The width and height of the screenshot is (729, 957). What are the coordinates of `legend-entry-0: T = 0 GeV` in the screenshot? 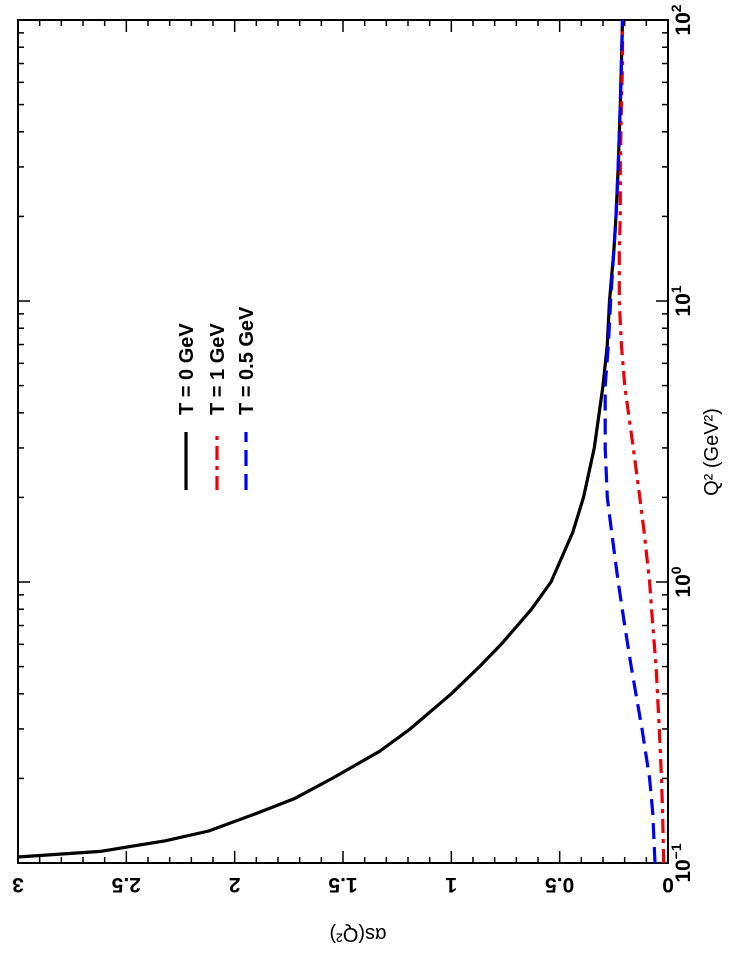 It's located at (187, 369).